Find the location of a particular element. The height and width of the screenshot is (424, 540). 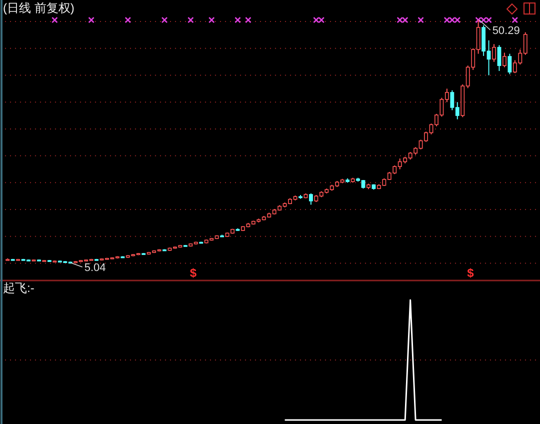

annotation: 5.04 is located at coordinates (95, 268).